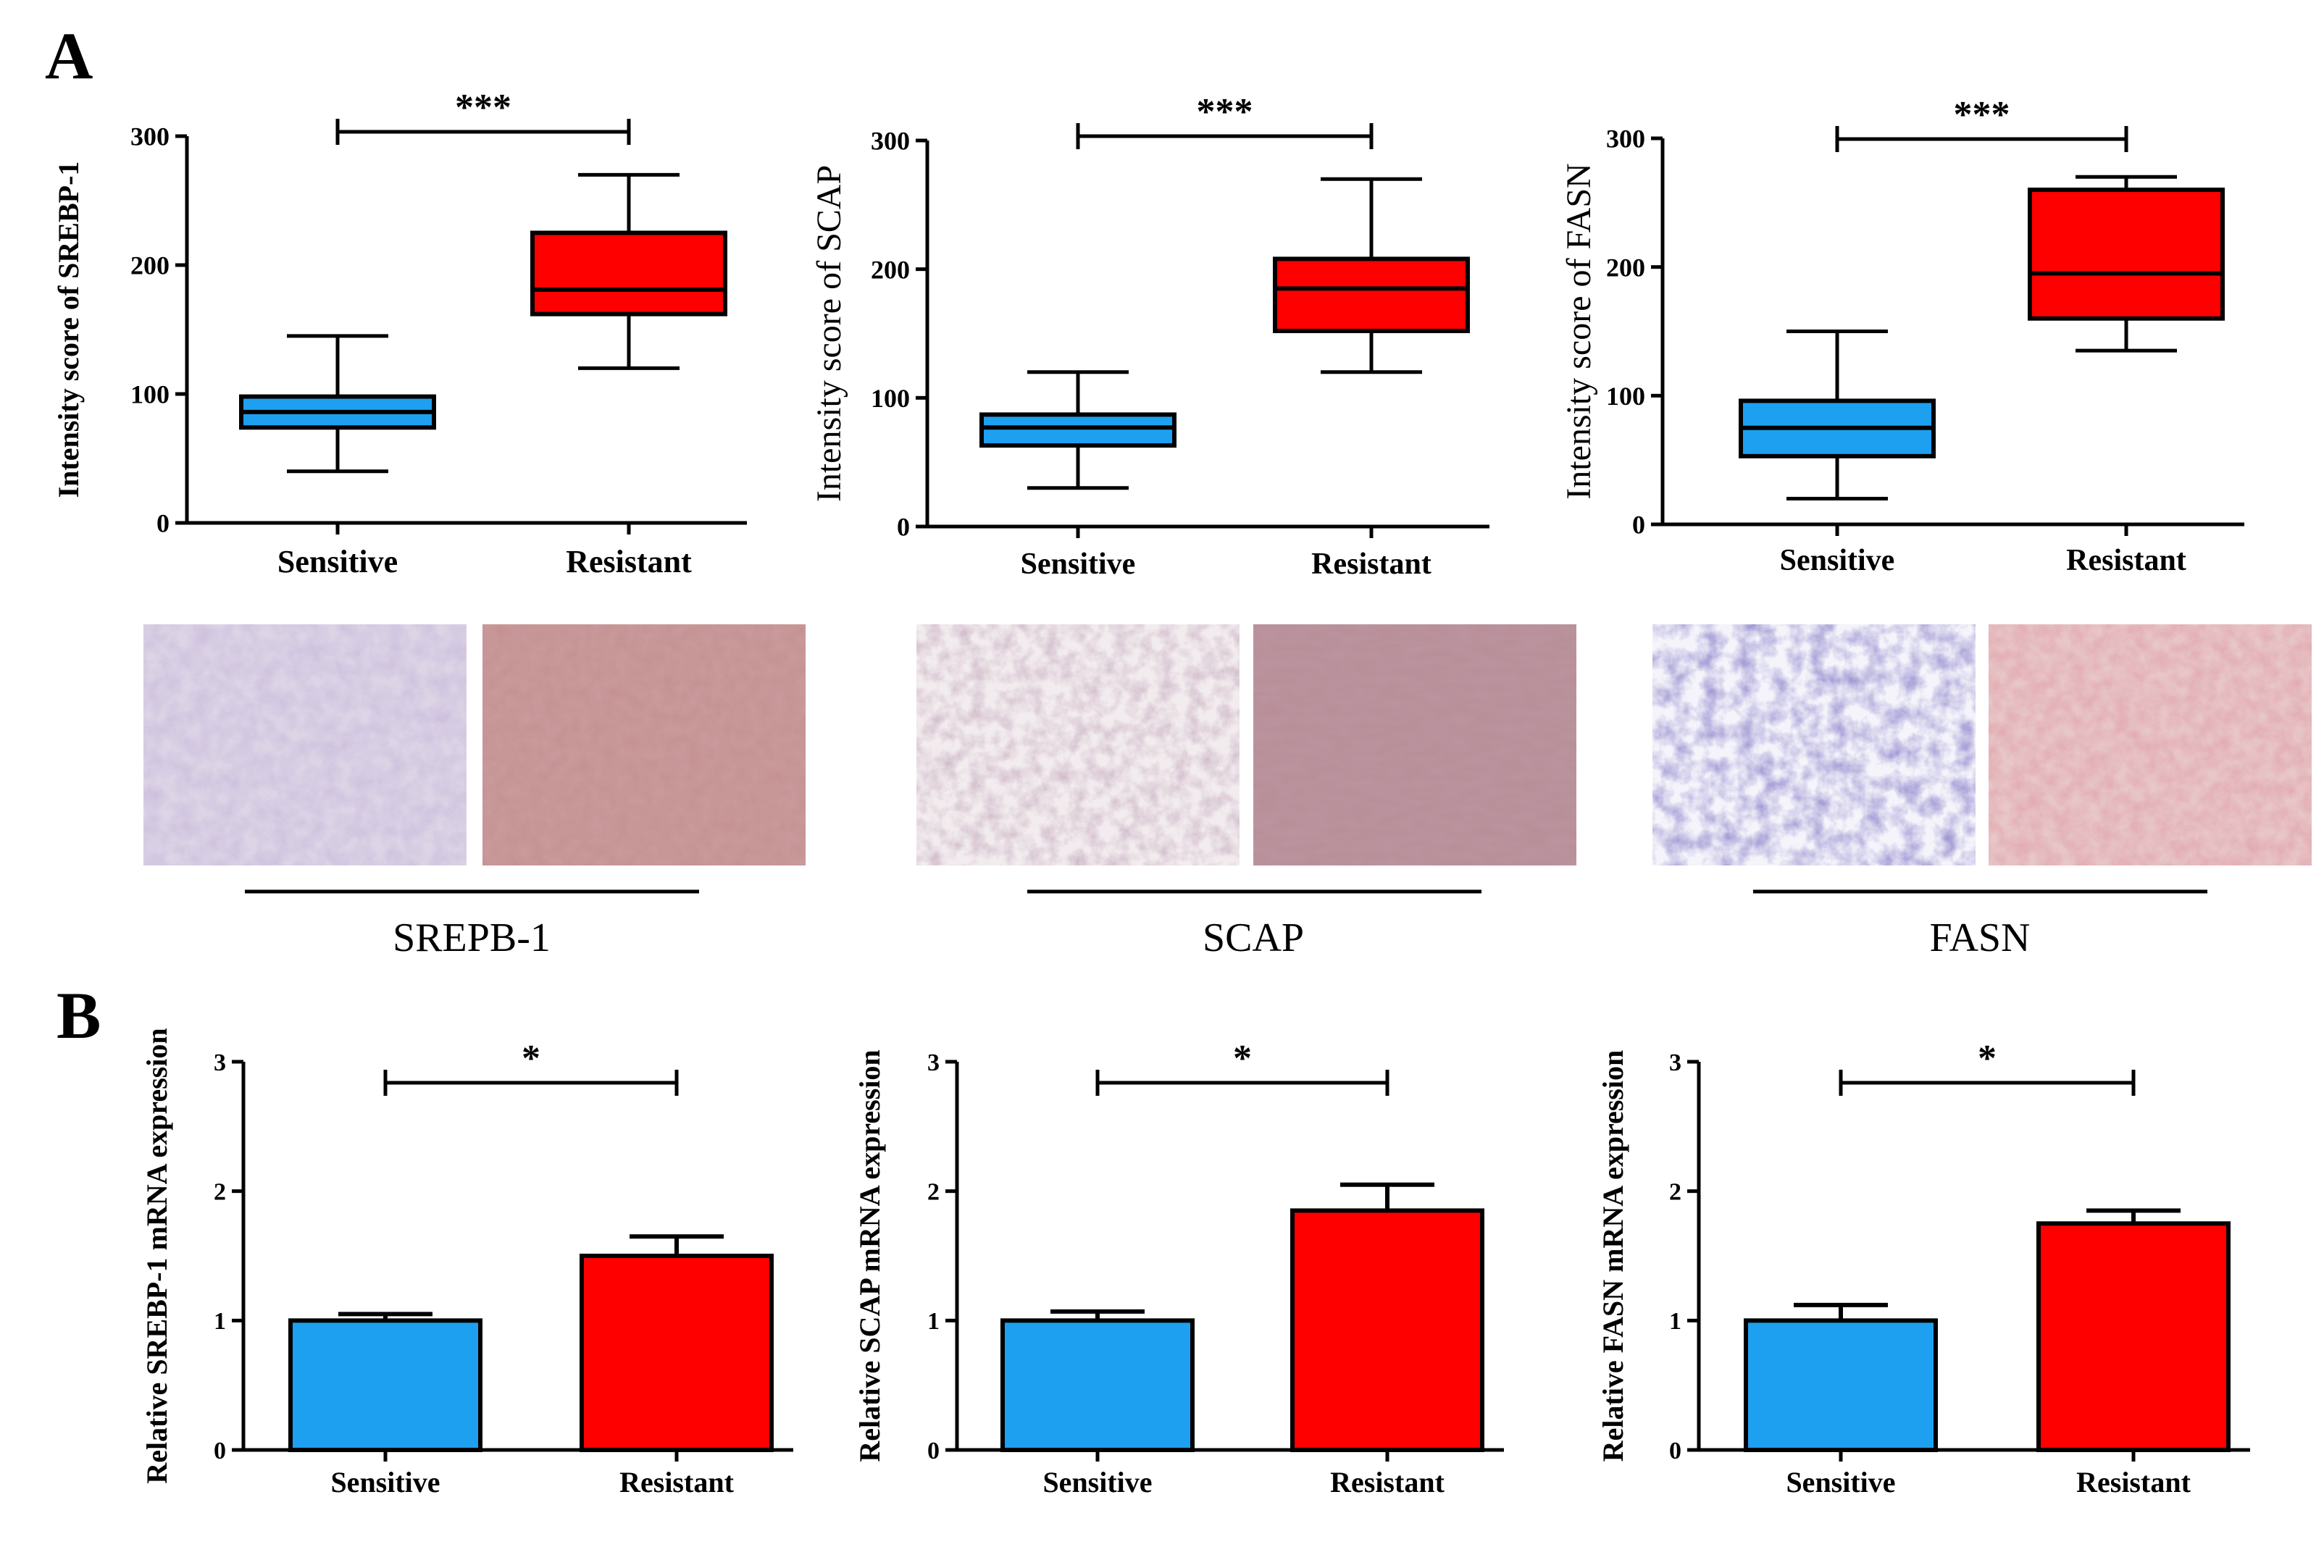 This screenshot has height=1568, width=2324. Describe the element at coordinates (1979, 937) in the screenshot. I see `caption-fasn: FASN` at that location.